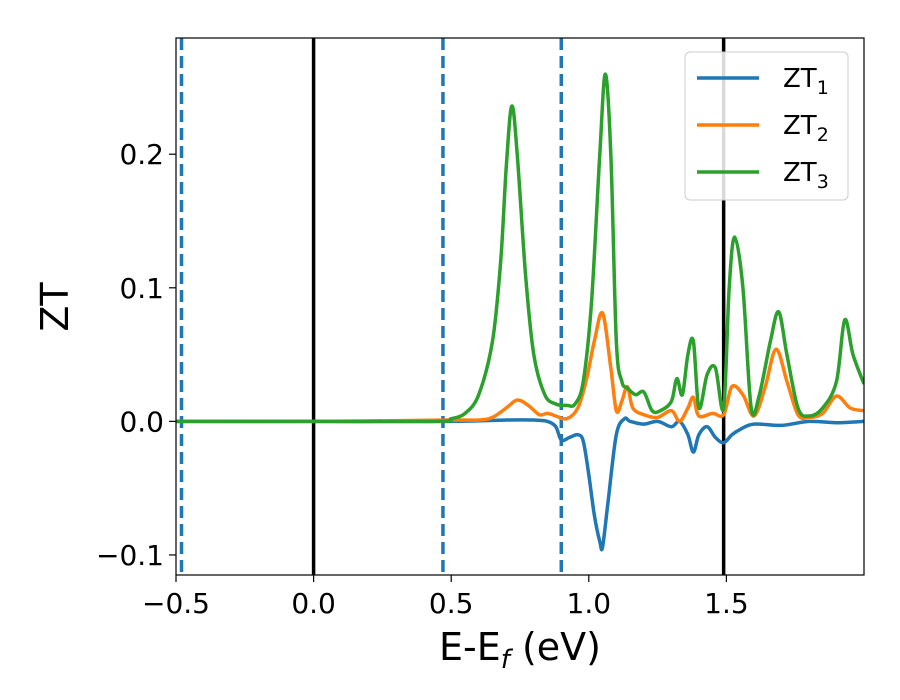 Image resolution: width=900 pixels, height=700 pixels. Describe the element at coordinates (823, 88) in the screenshot. I see `legend-label-sub-1: 1` at that location.